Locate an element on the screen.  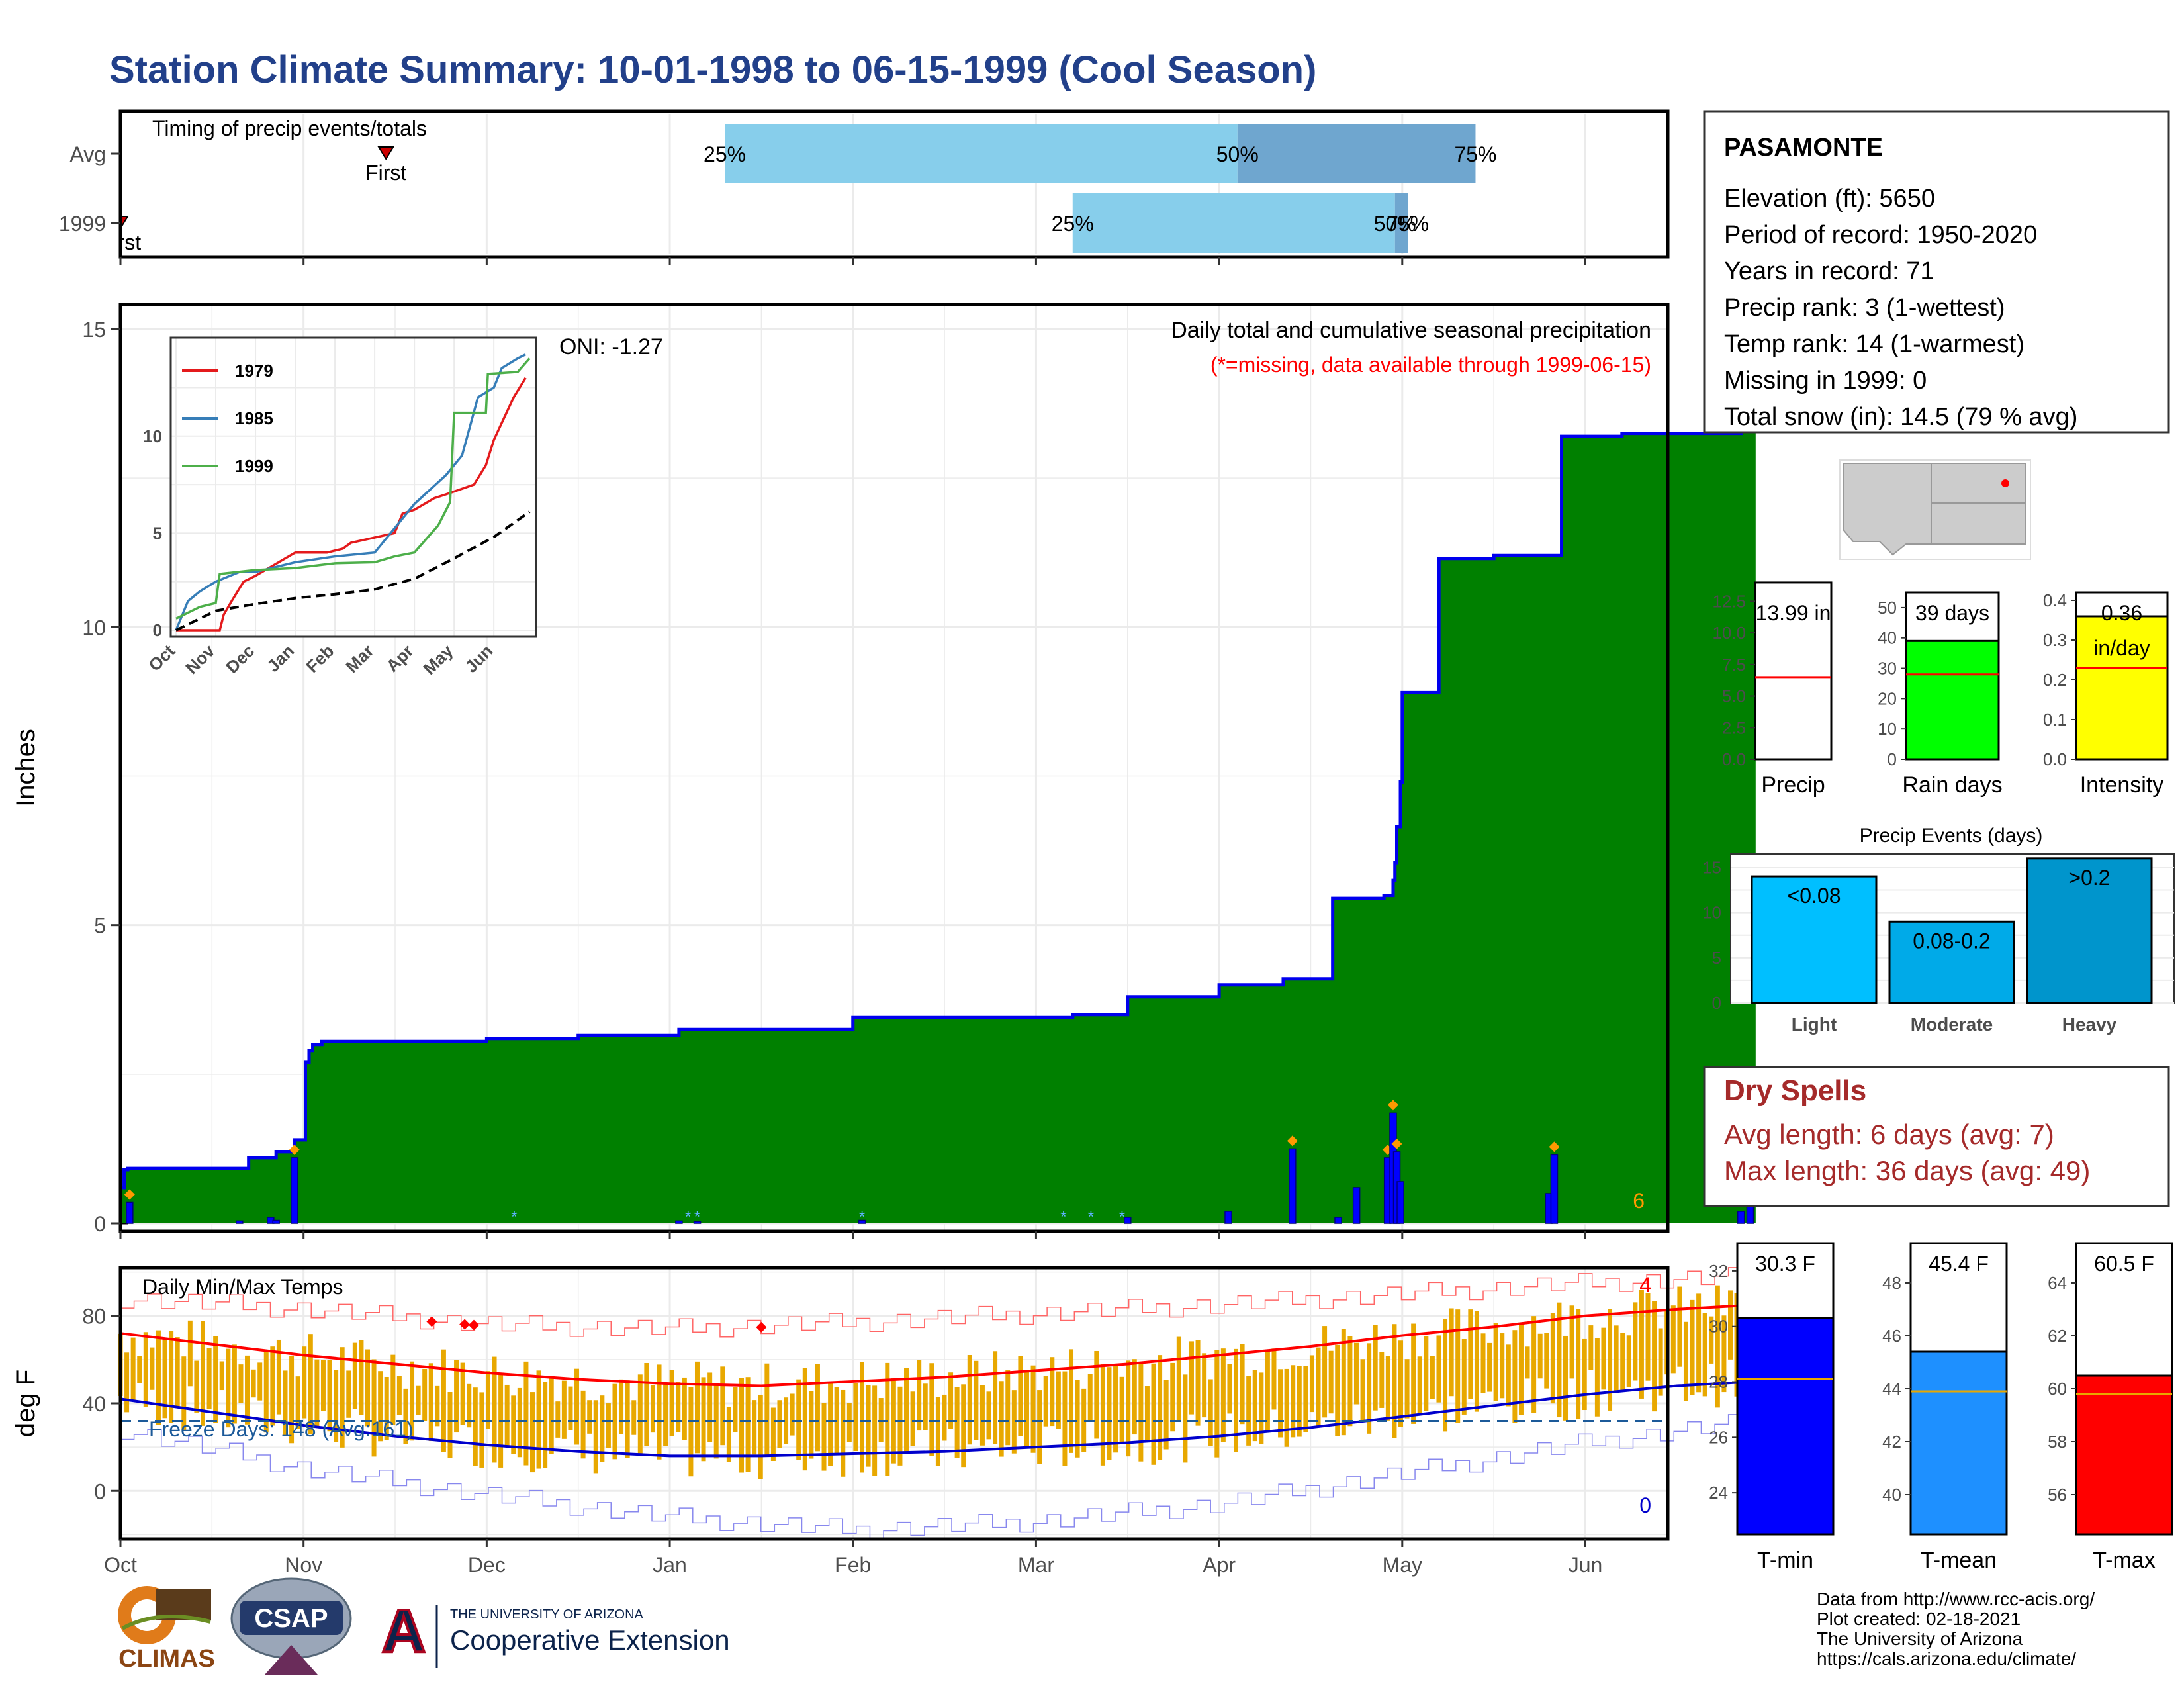
tmean-tick-label: 46 is located at coordinates (1891, 1336).